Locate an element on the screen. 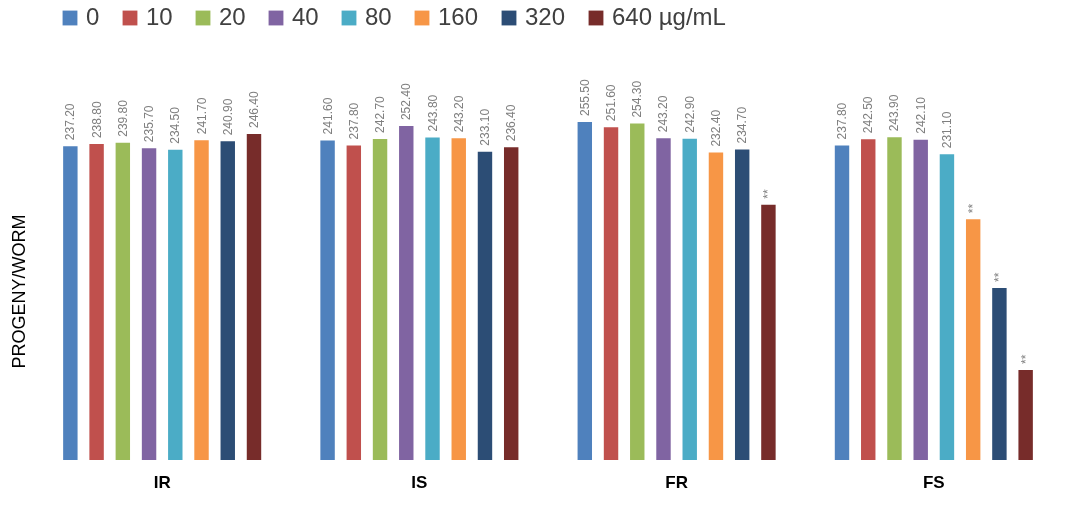 Image resolution: width=1068 pixels, height=516 pixels. data-label: 241.70 is located at coordinates (201, 116).